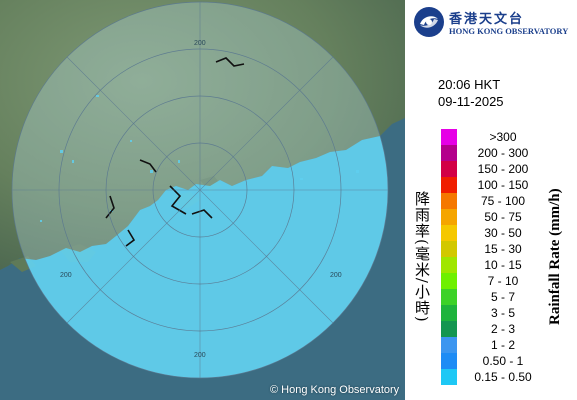 Image resolution: width=577 pixels, height=400 pixels. What do you see at coordinates (503, 185) in the screenshot?
I see `legend-label: 100 - 150` at bounding box center [503, 185].